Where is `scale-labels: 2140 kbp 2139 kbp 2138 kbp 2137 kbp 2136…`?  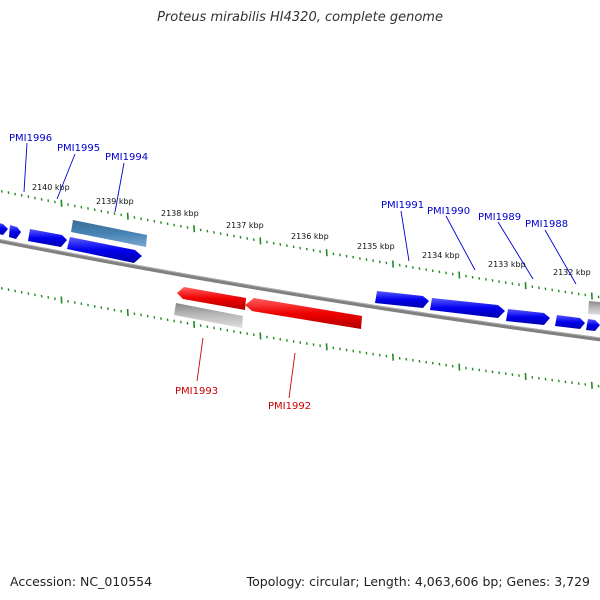
scale-labels: 2140 kbp 2139 kbp 2138 kbp 2137 kbp 2136… is located at coordinates (311, 230).